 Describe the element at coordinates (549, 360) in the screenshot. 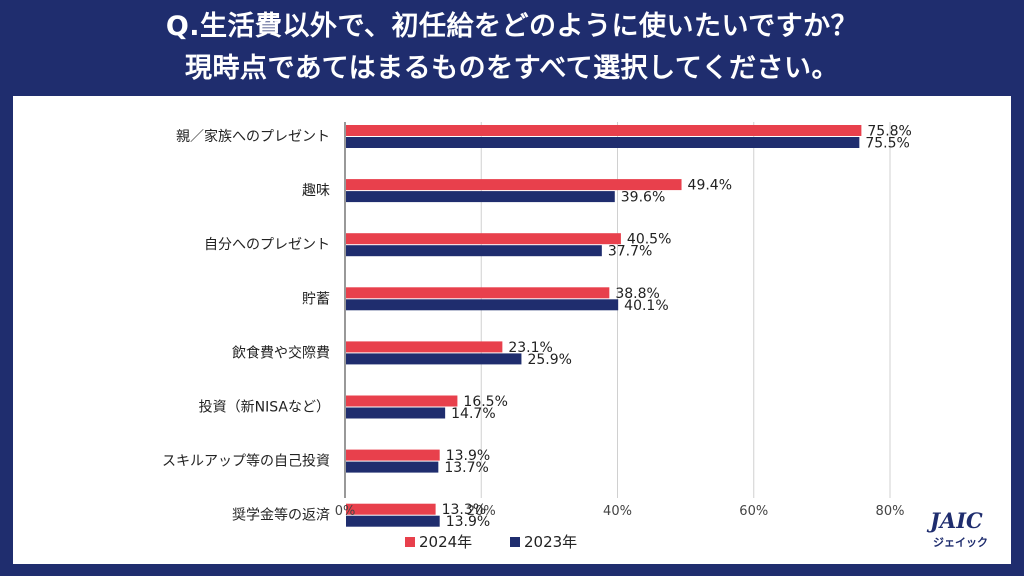

I see `value-label: 25.9%` at that location.